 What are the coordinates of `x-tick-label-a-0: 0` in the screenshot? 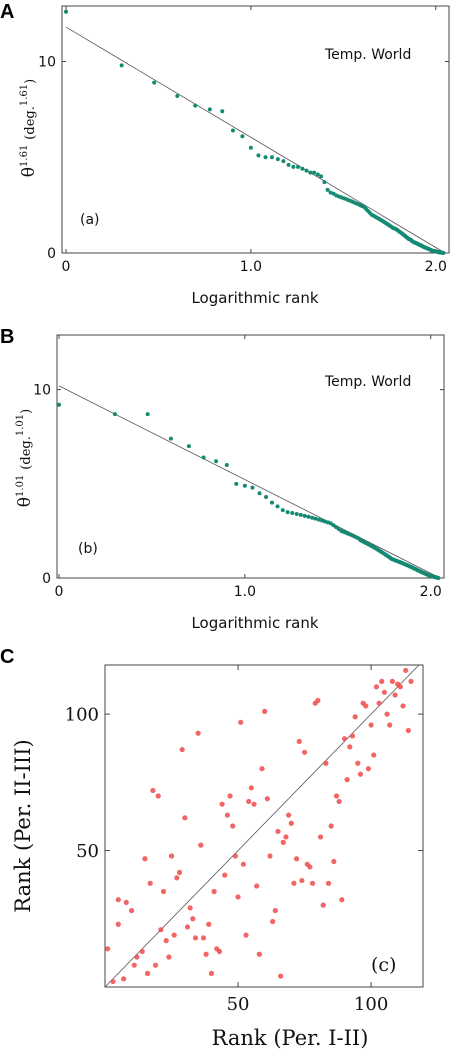 It's located at (66, 267).